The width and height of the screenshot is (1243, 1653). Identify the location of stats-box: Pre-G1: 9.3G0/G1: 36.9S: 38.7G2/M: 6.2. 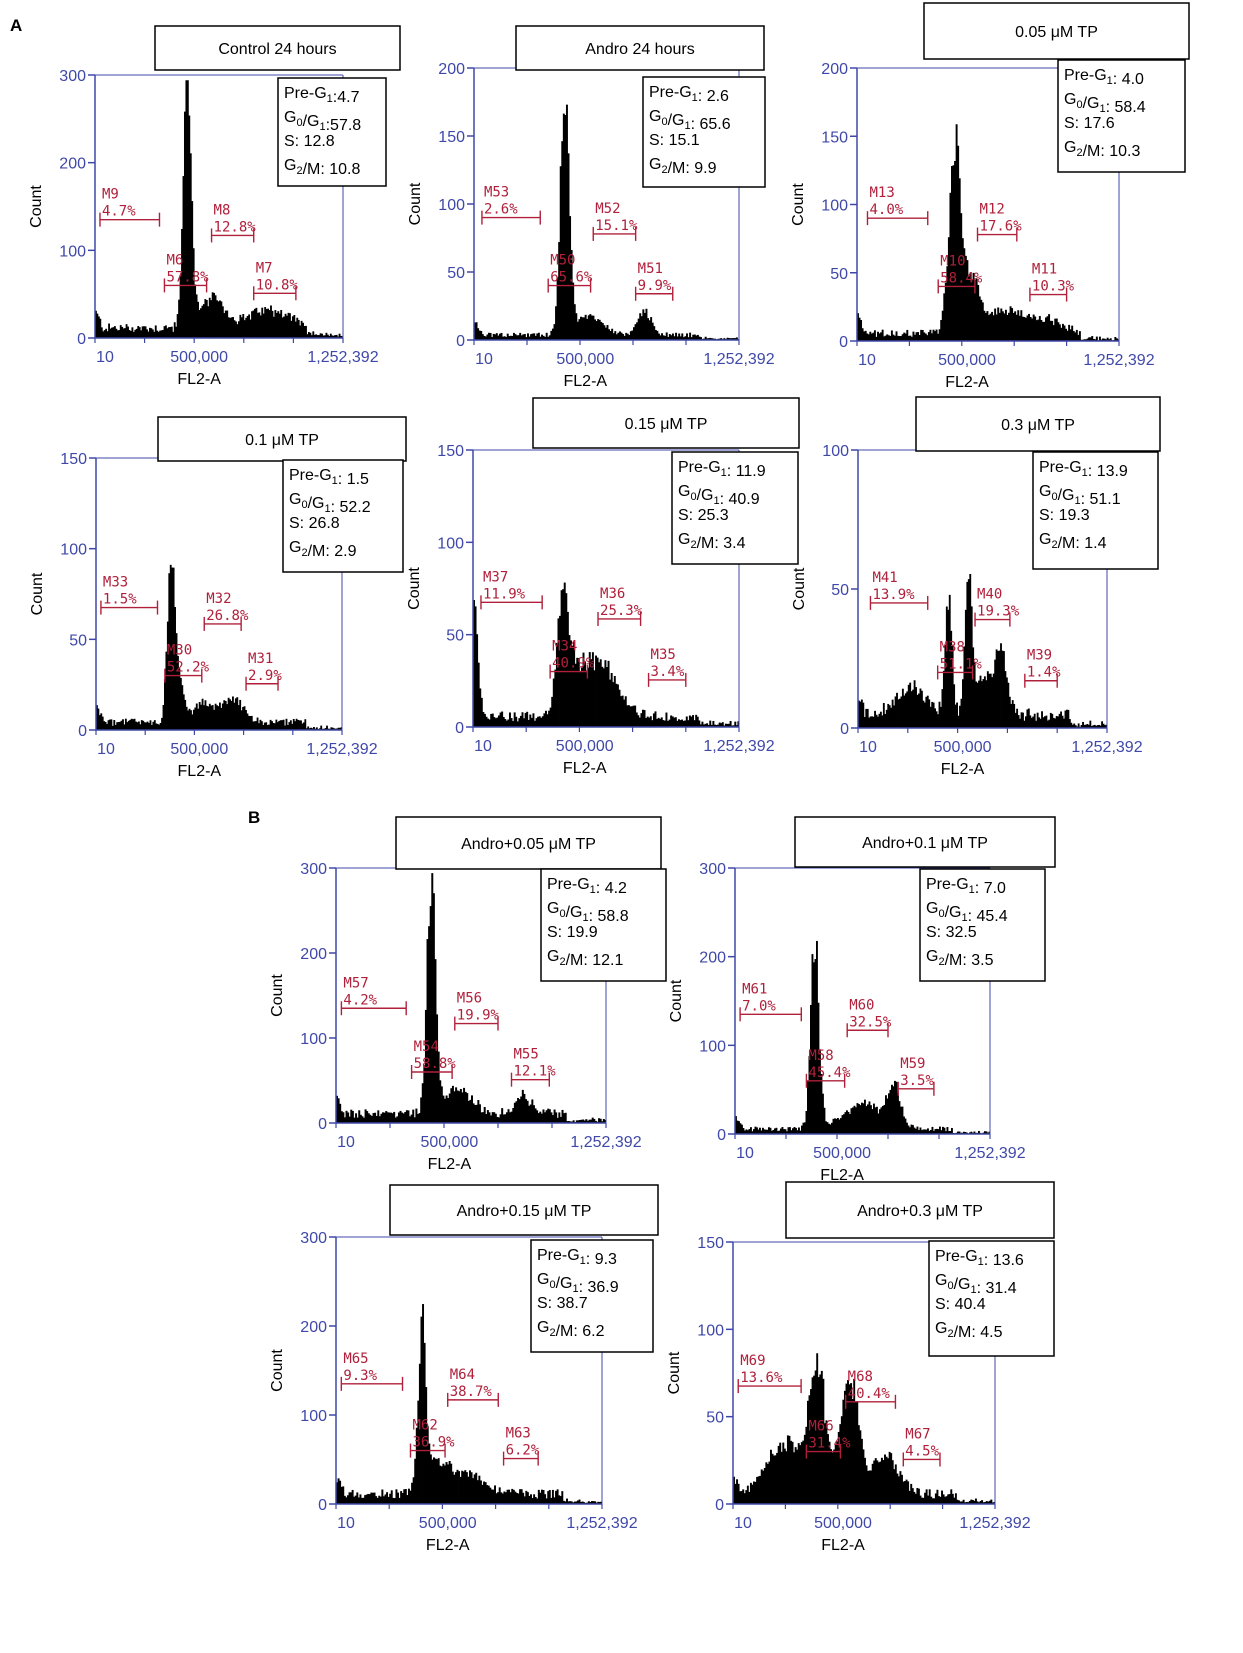
(592, 1296).